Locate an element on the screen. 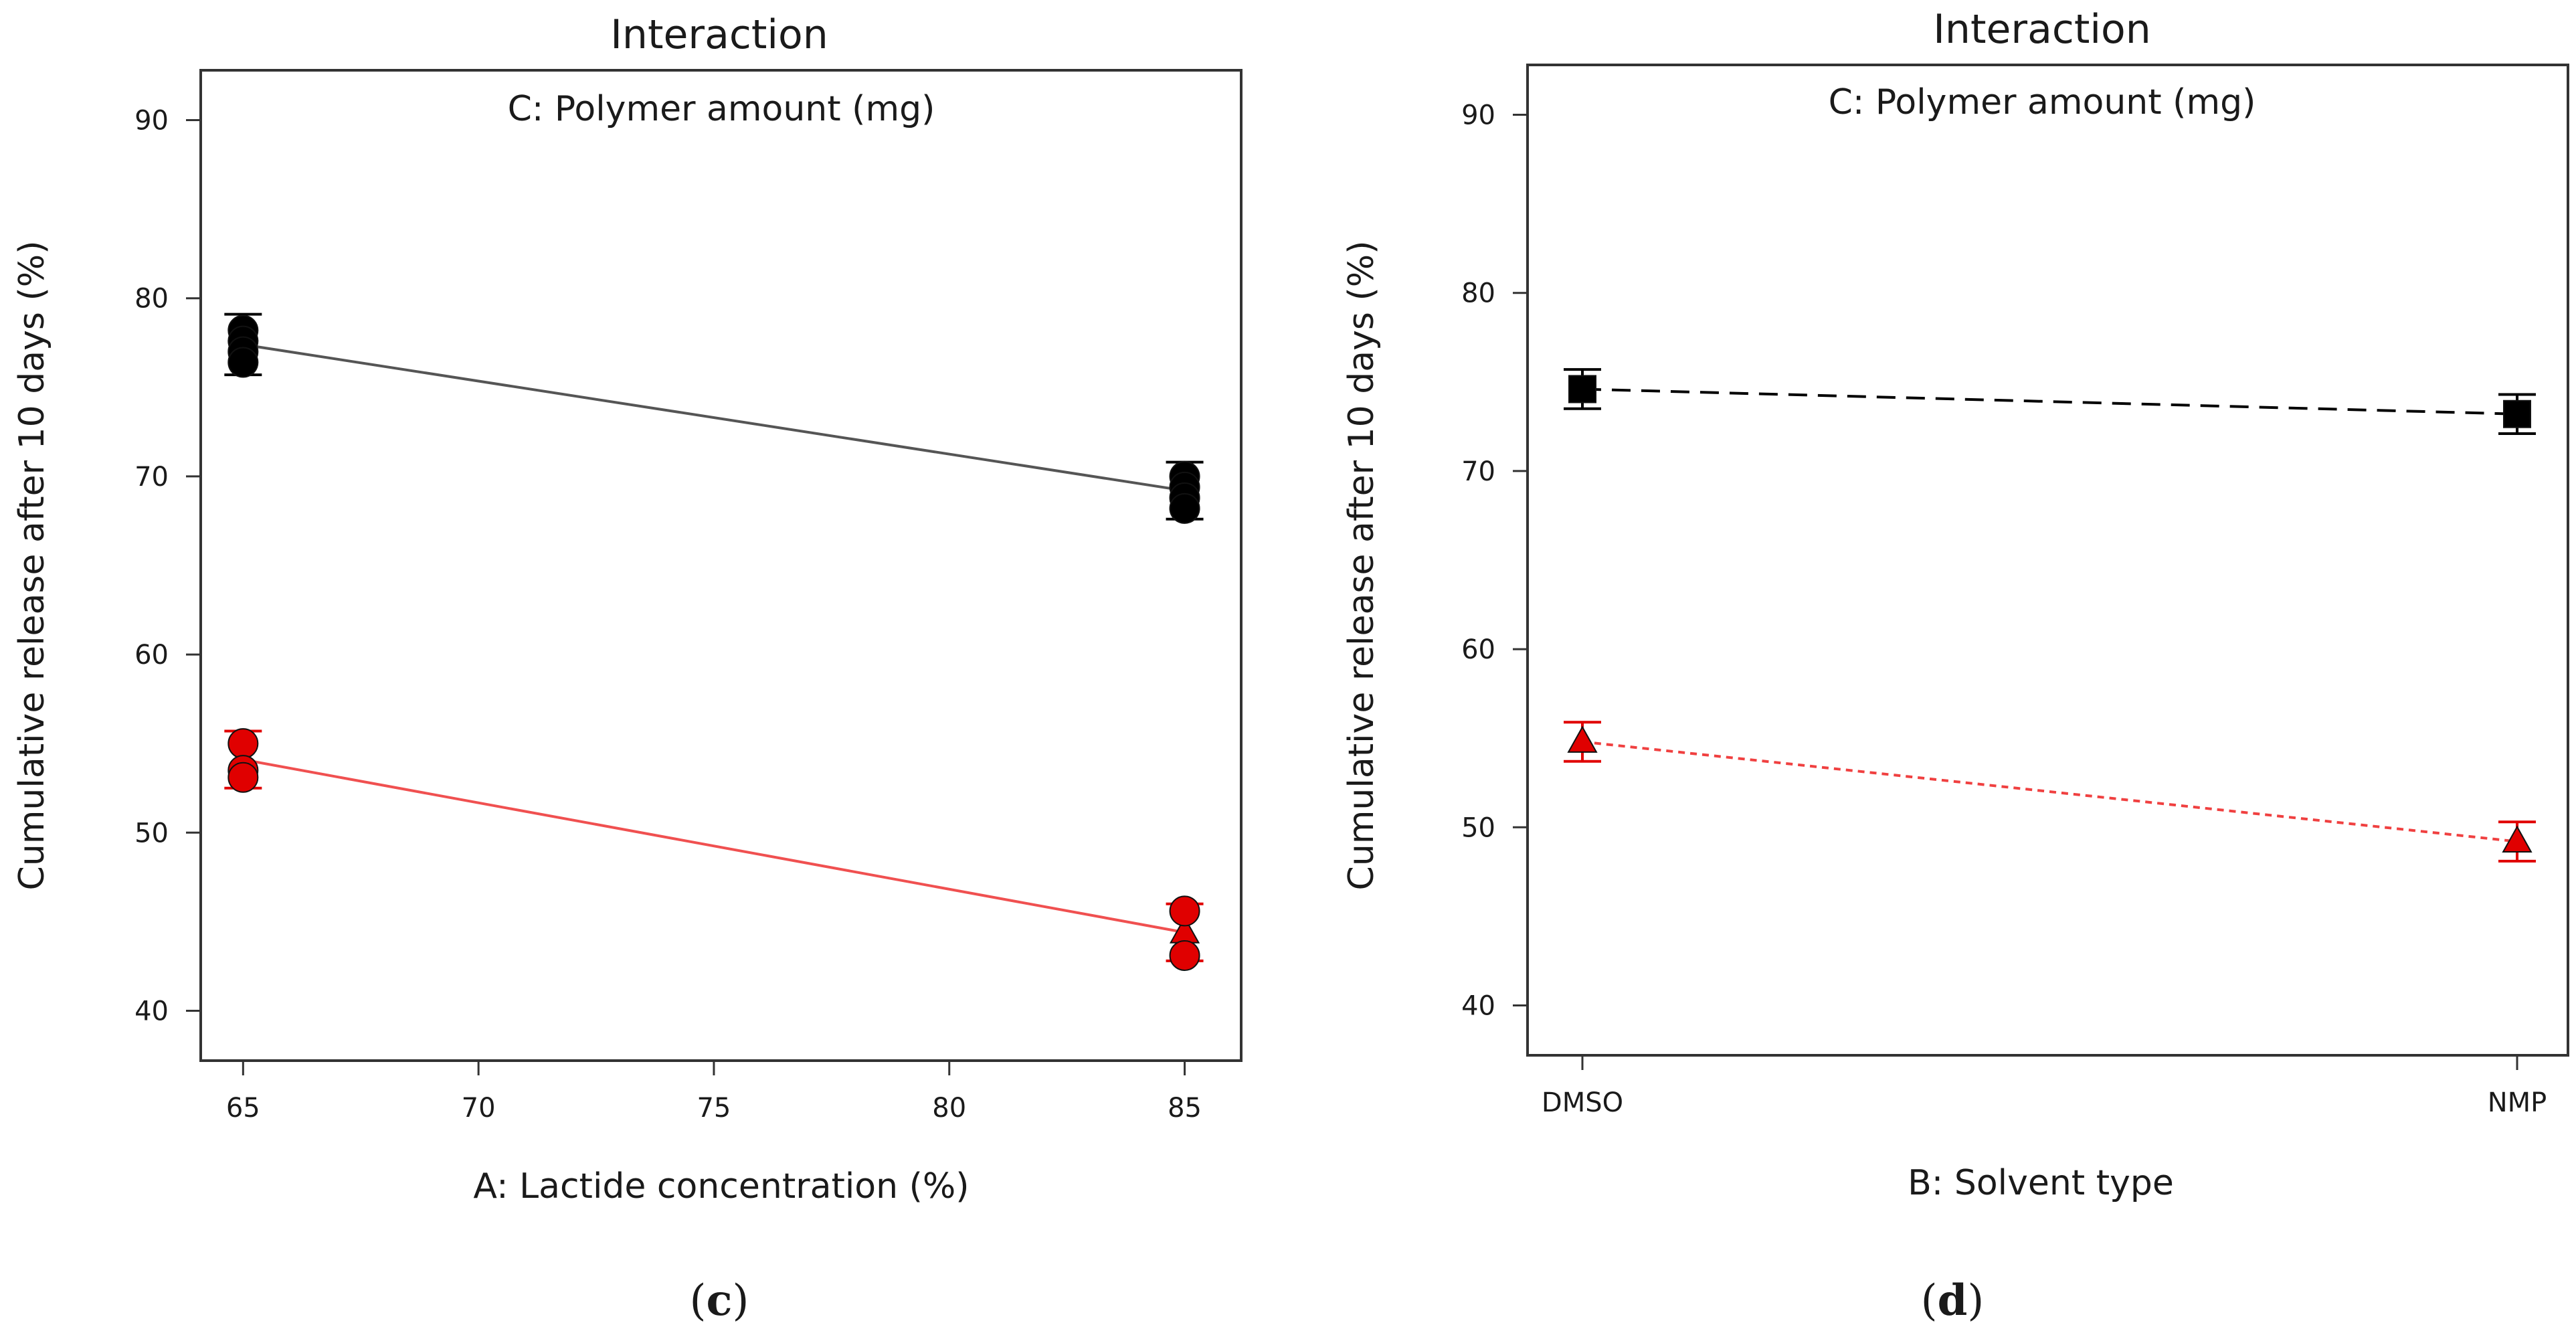 The width and height of the screenshot is (2576, 1335). panel-c-y-axis-label: Cumulative release after 10 days (%) is located at coordinates (32, 566).